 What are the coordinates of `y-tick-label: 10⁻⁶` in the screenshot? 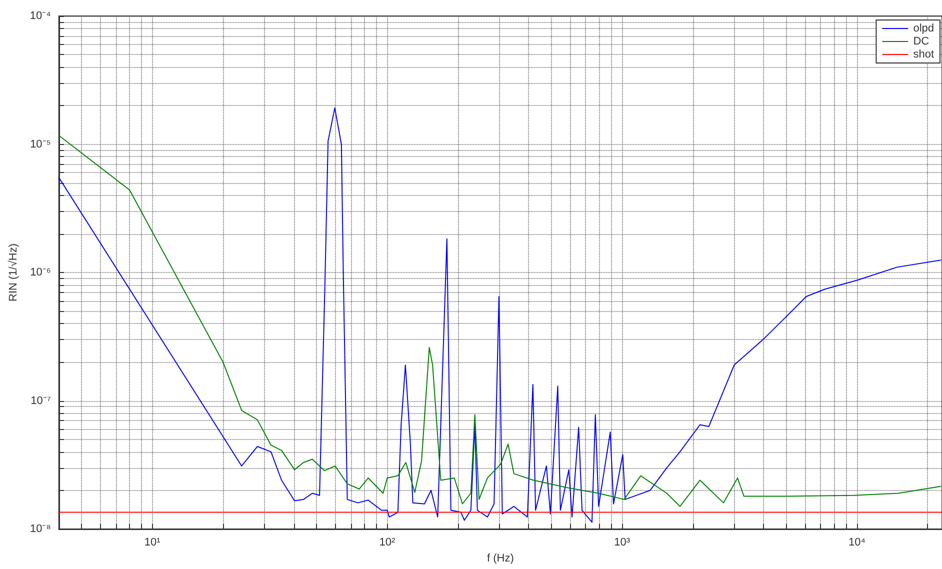 It's located at (40, 272).